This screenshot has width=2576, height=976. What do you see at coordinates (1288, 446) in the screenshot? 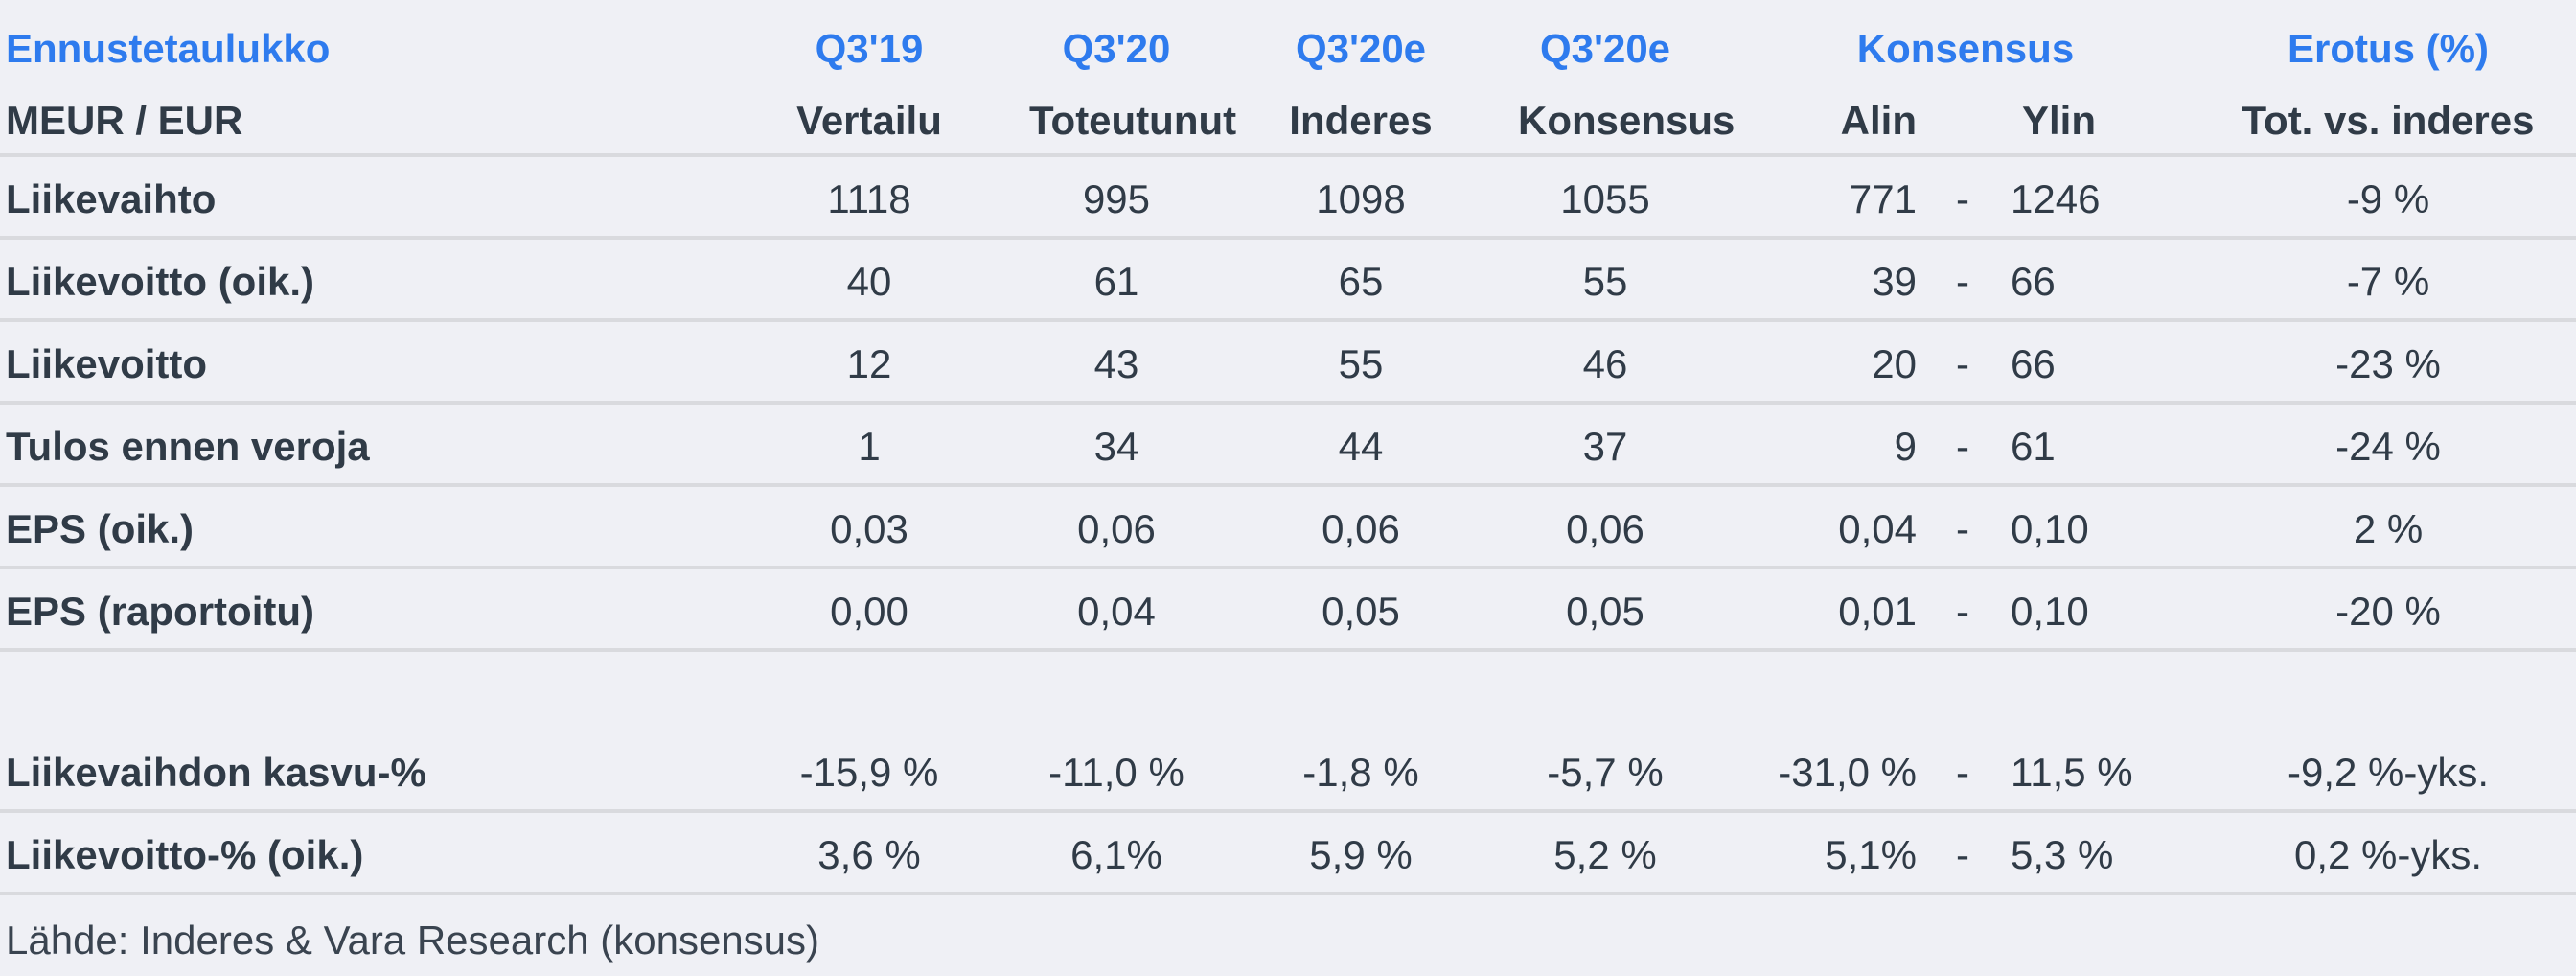
I see `table-row: Tulos ennen veroja 1 34 44 37 9-61 -24 %` at bounding box center [1288, 446].